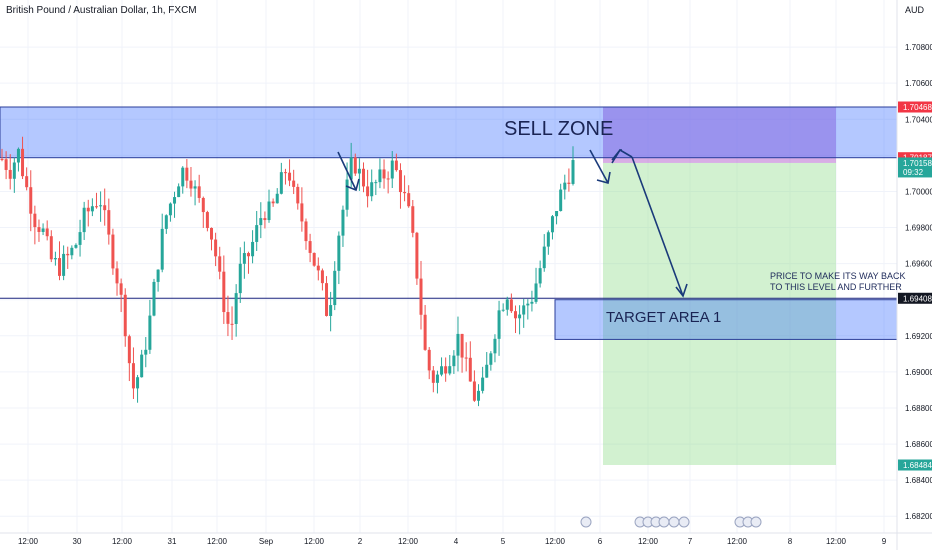  I want to click on target-area-label: TARGET AREA 1, so click(664, 317).